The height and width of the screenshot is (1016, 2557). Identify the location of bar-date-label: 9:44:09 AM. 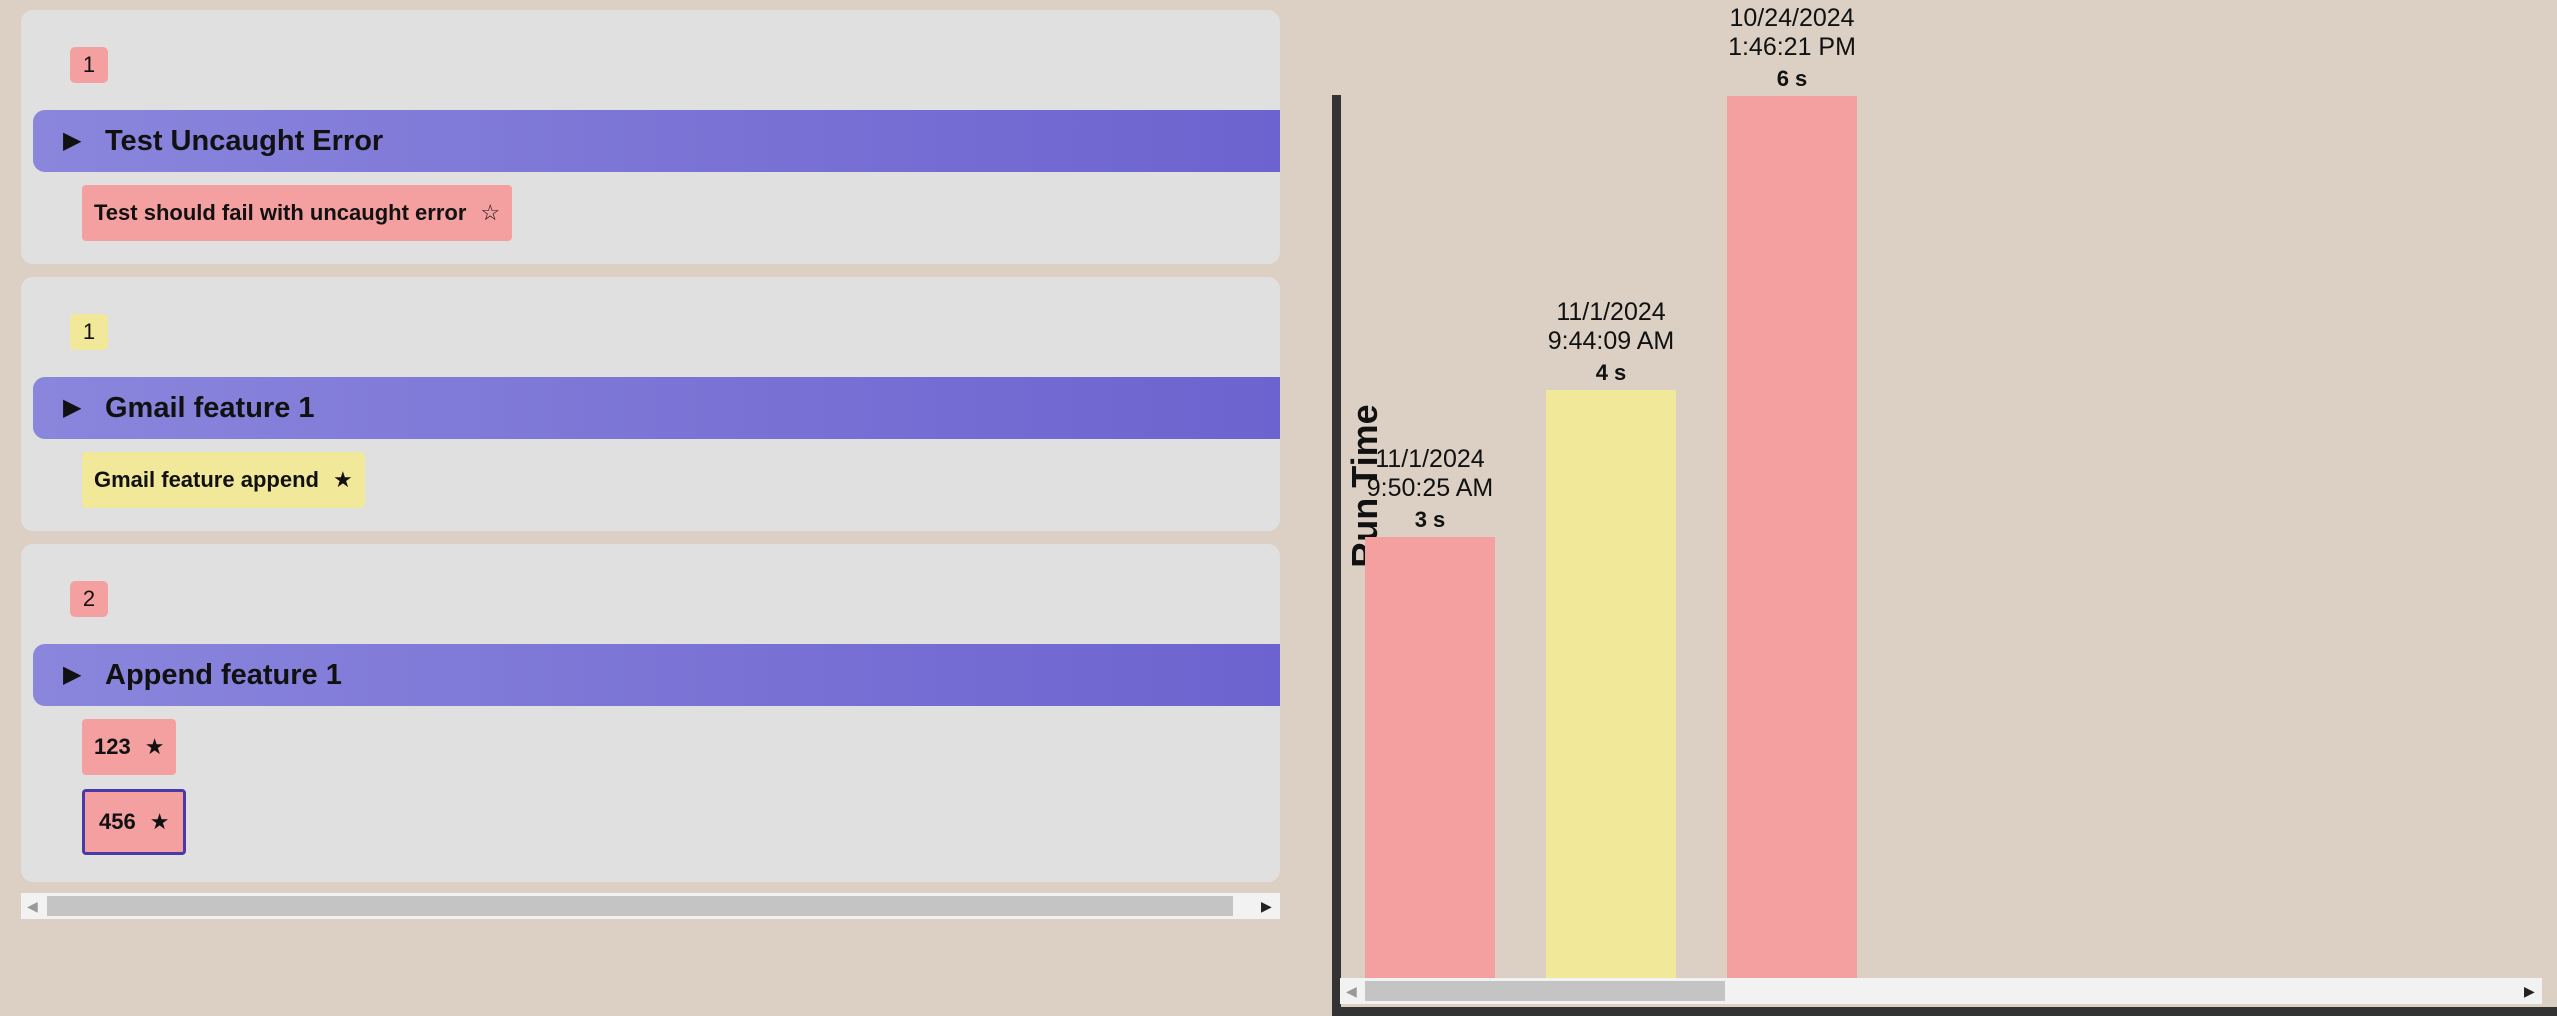
(1611, 341).